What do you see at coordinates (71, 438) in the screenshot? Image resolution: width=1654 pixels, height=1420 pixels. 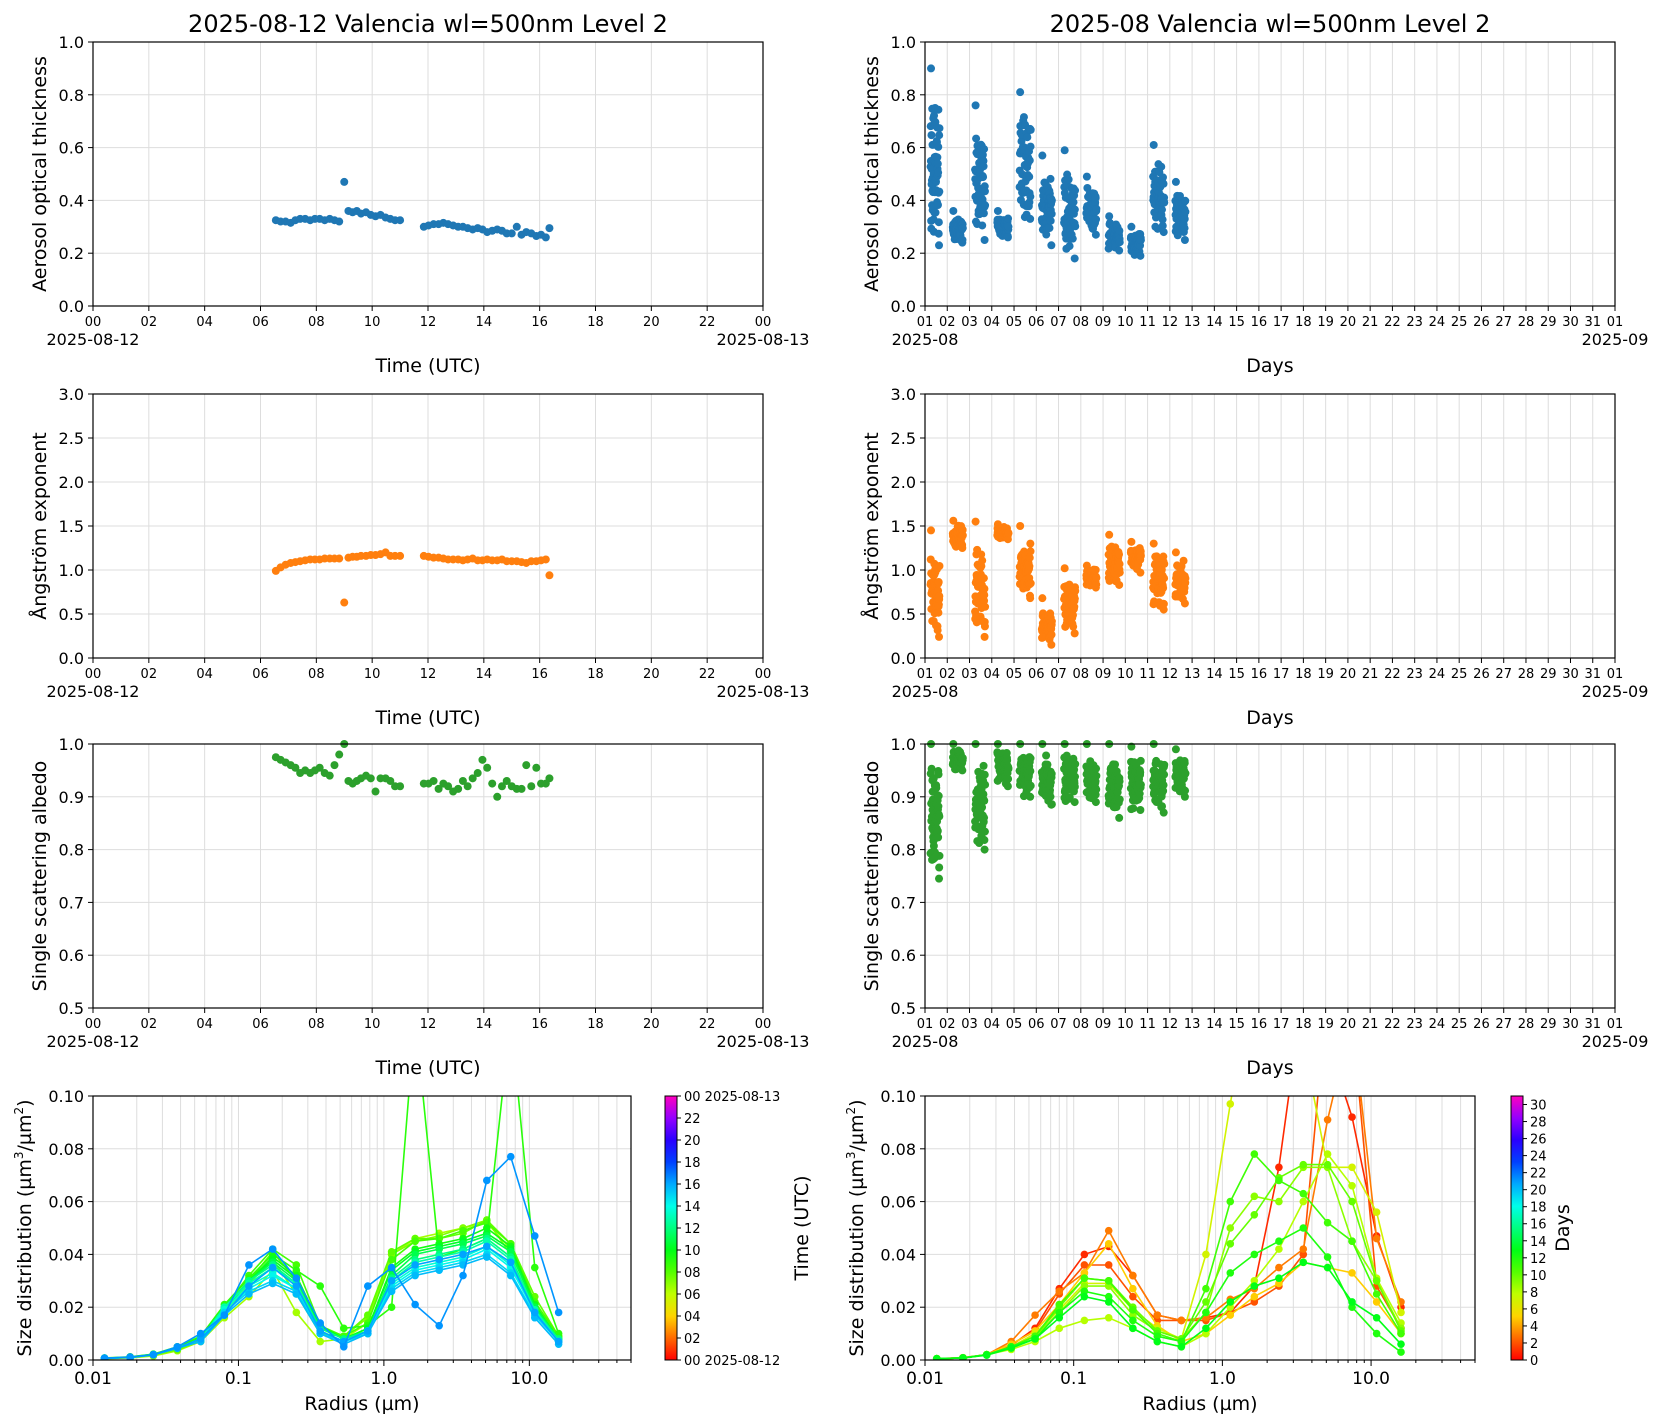 I see `y-tick-label: 2.5` at bounding box center [71, 438].